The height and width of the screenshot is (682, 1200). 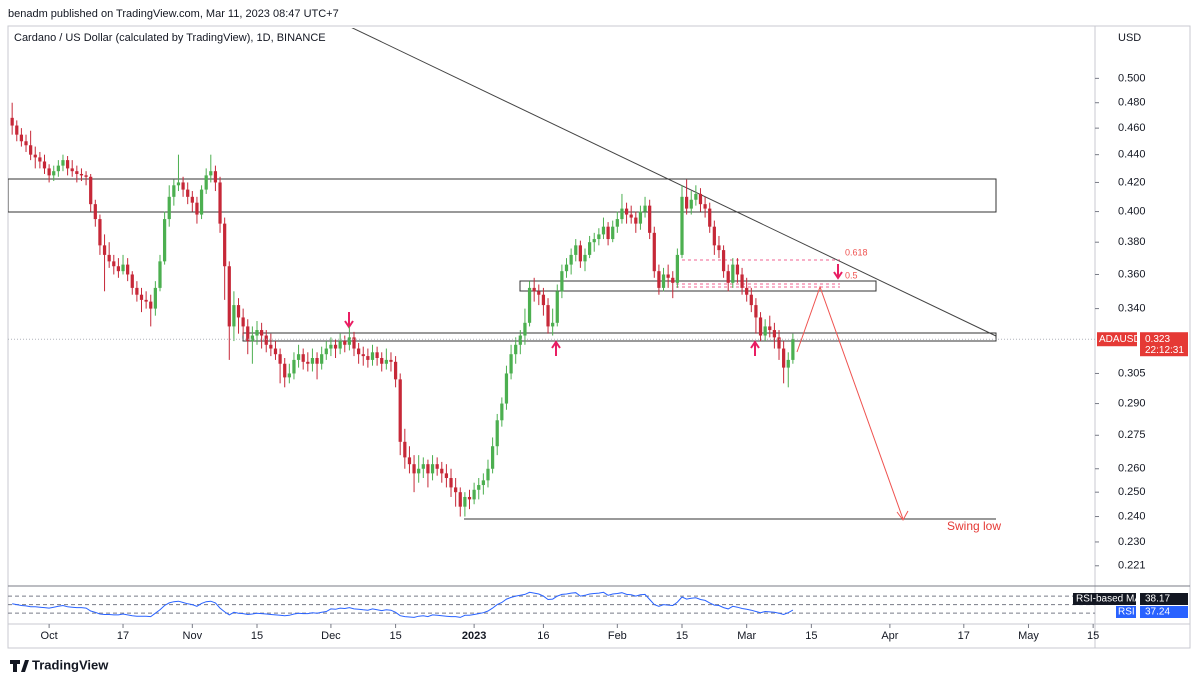 What do you see at coordinates (474, 636) in the screenshot?
I see `x-tick-label: 2023` at bounding box center [474, 636].